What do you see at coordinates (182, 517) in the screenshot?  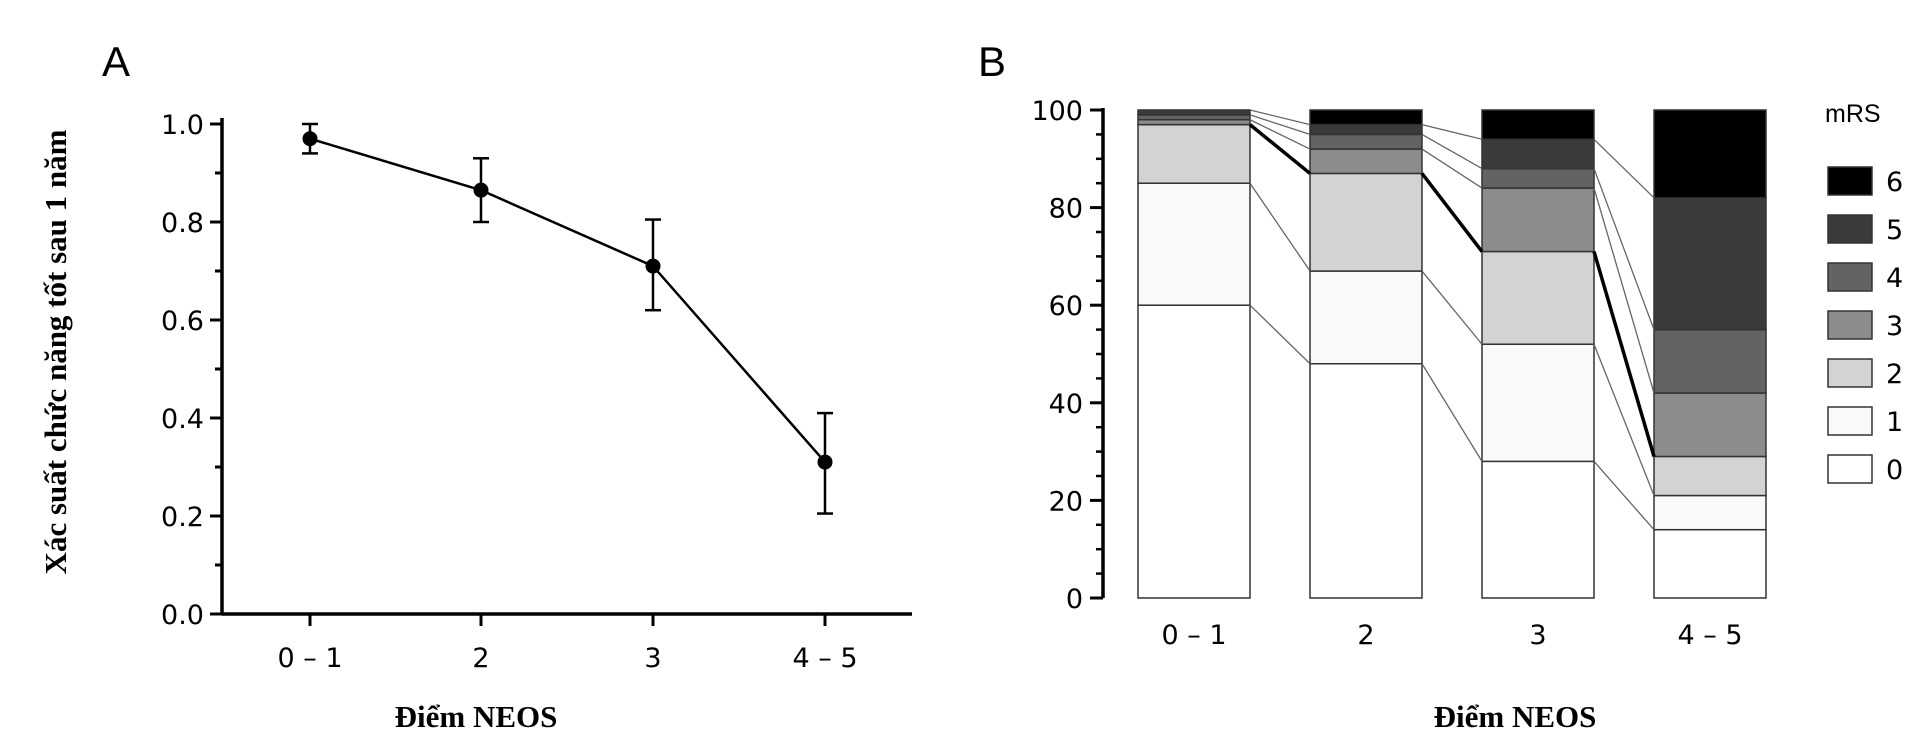 I see `panel-a-y-tick-label: 0.2` at bounding box center [182, 517].